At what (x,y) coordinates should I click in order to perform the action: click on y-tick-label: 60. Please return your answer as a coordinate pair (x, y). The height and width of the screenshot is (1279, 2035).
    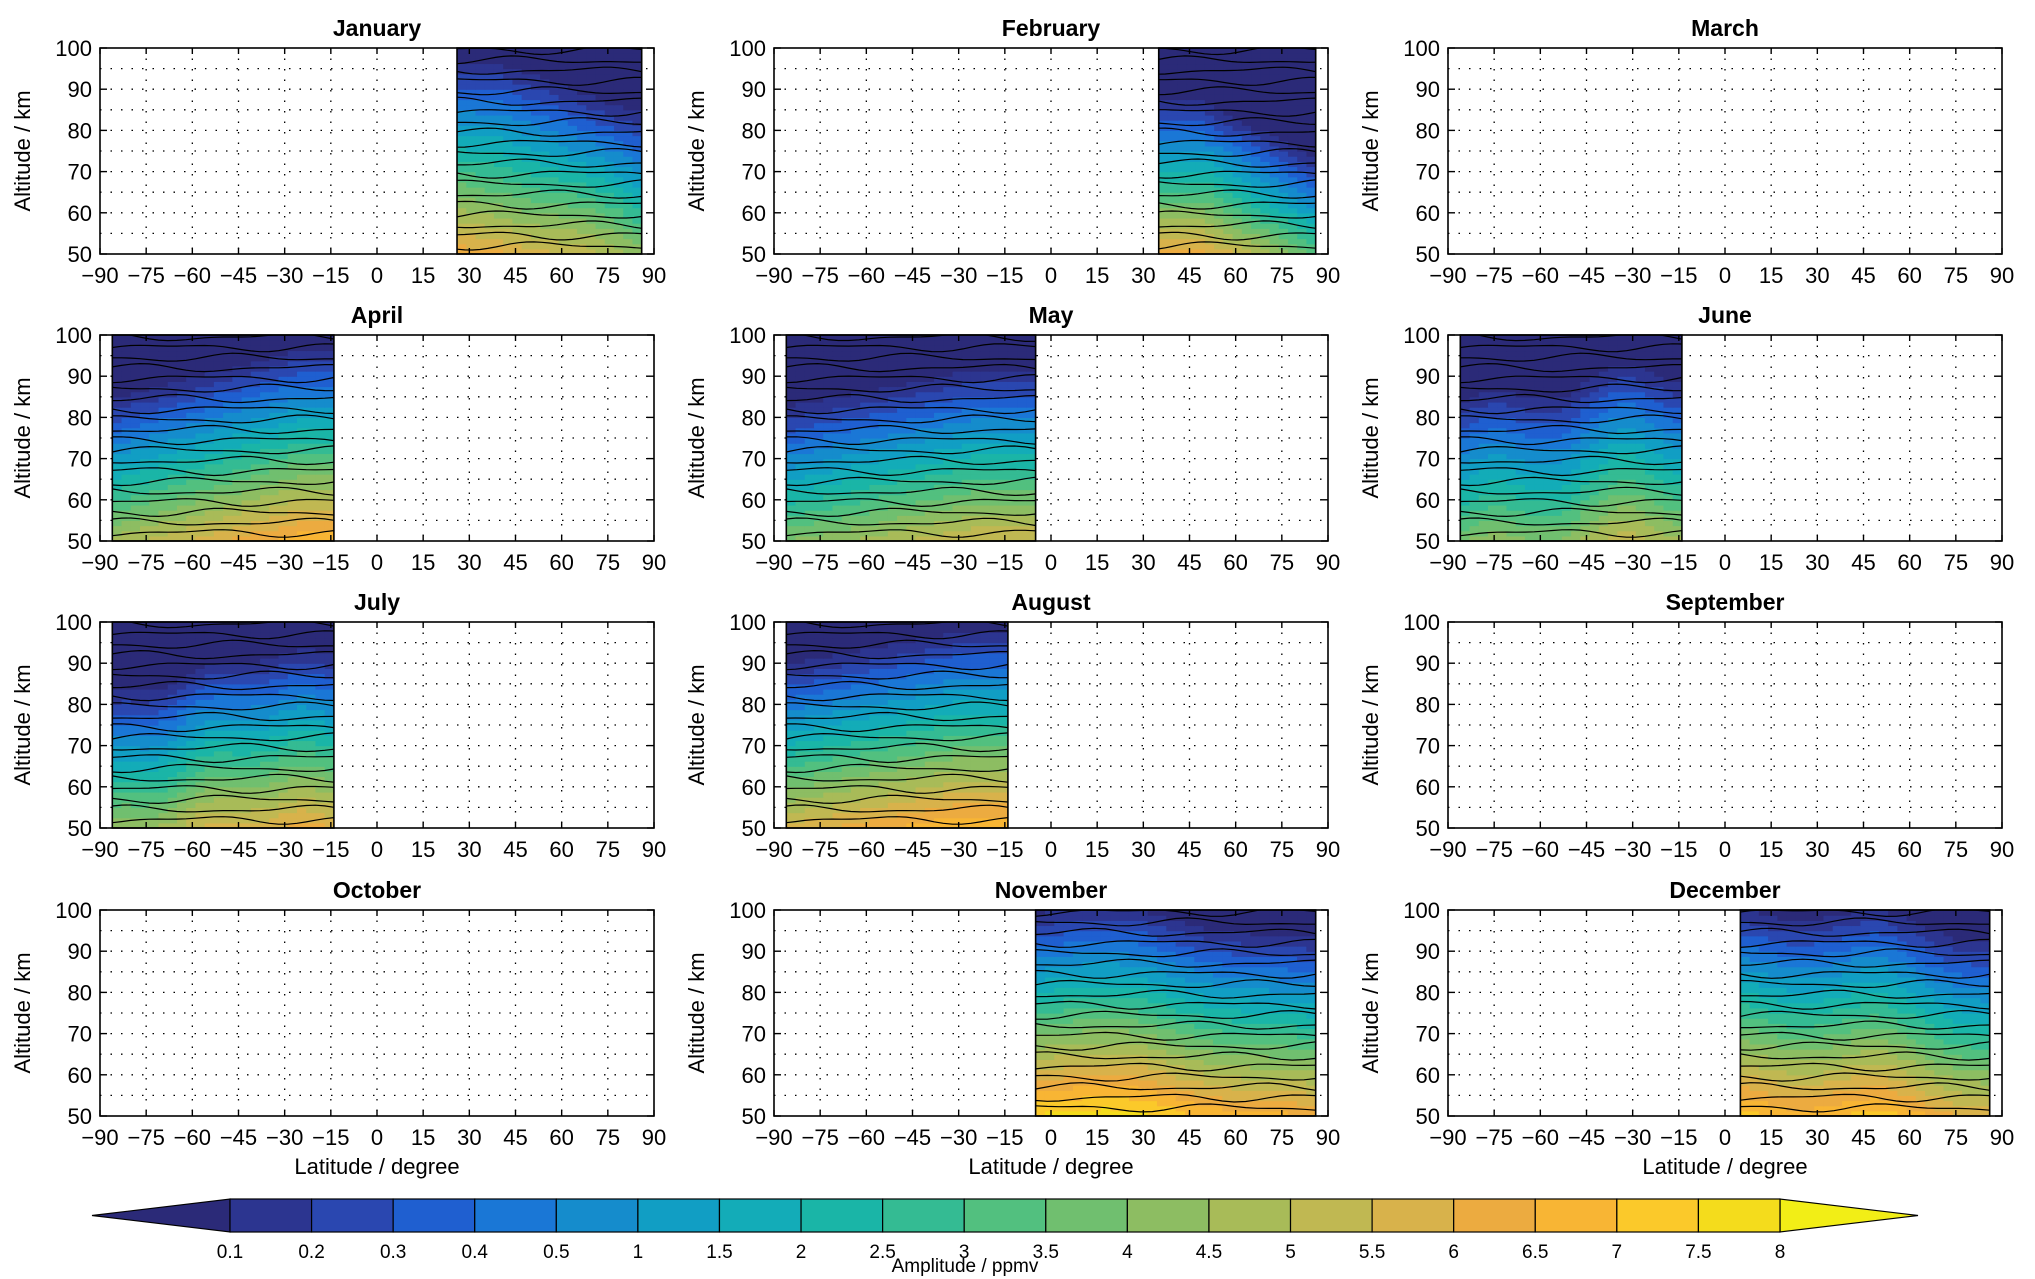
    Looking at the image, I should click on (754, 213).